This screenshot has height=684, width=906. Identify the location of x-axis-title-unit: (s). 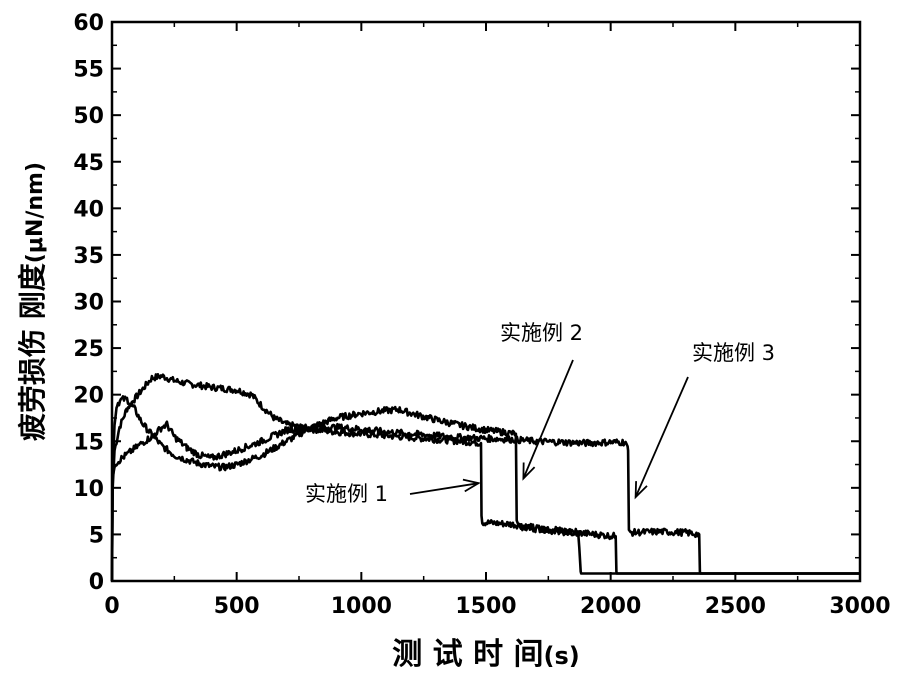
(562, 656).